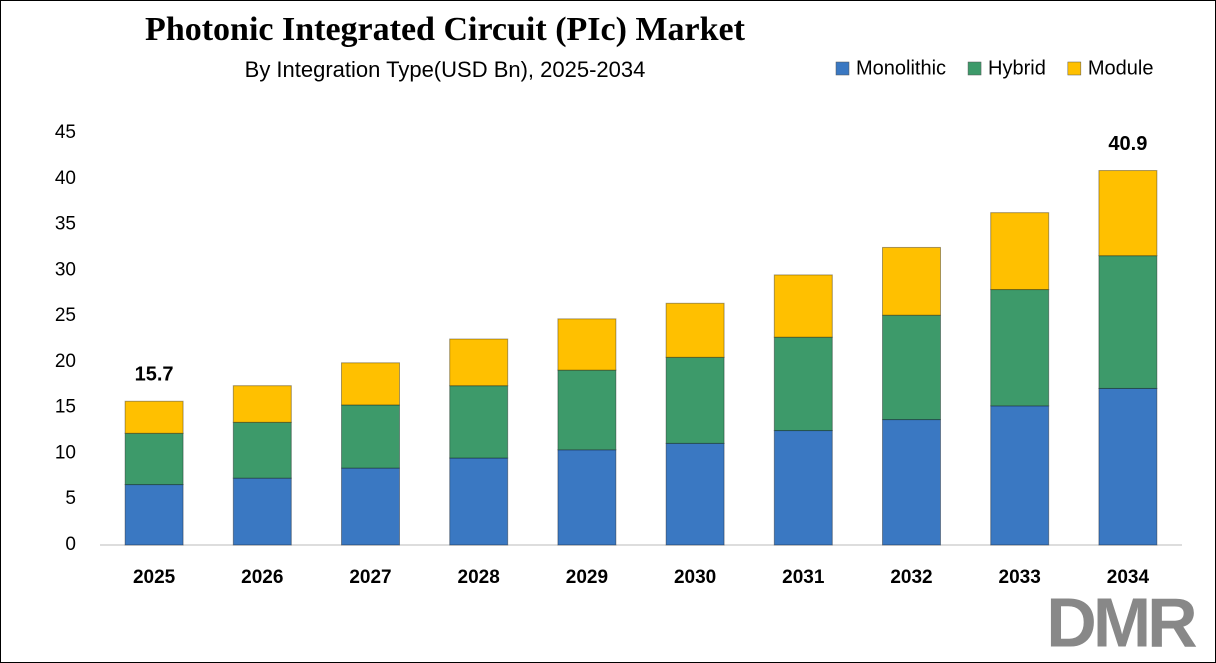 The width and height of the screenshot is (1216, 663). I want to click on legend-label: Hybrid, so click(1017, 68).